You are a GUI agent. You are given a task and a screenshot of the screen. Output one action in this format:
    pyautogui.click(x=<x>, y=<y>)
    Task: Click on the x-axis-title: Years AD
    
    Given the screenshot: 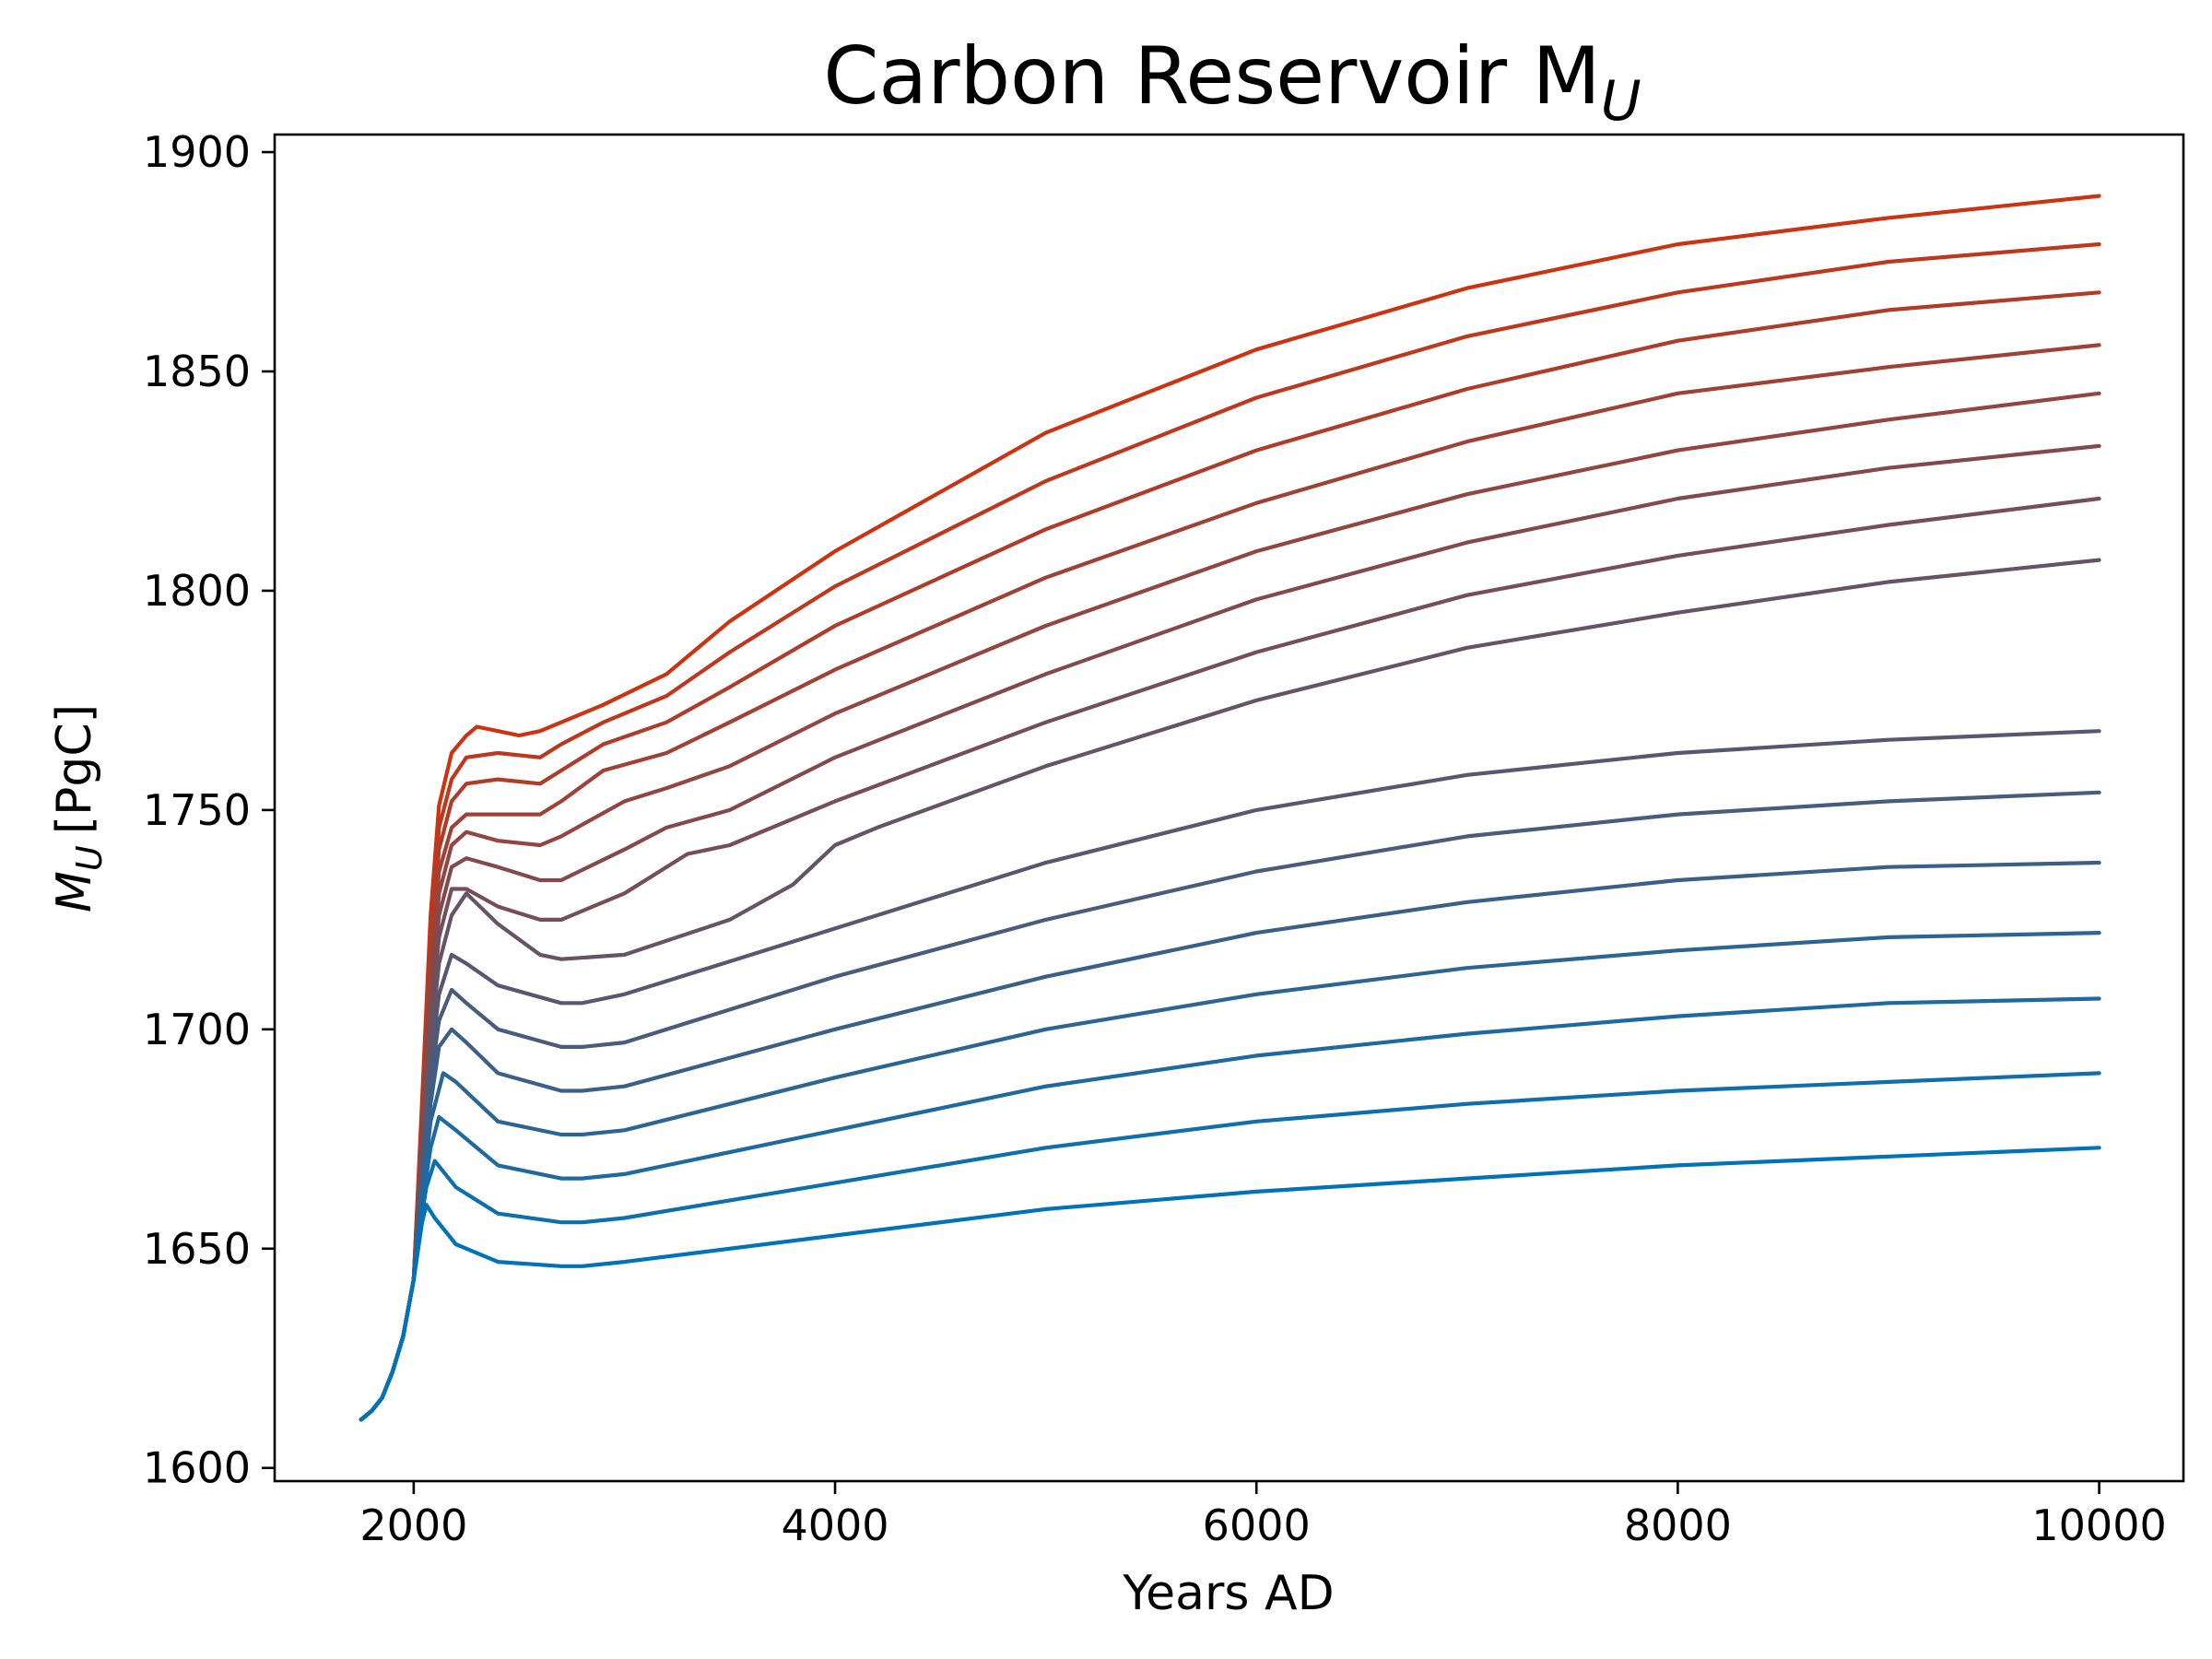 What is the action you would take?
    pyautogui.click(x=1228, y=1593)
    